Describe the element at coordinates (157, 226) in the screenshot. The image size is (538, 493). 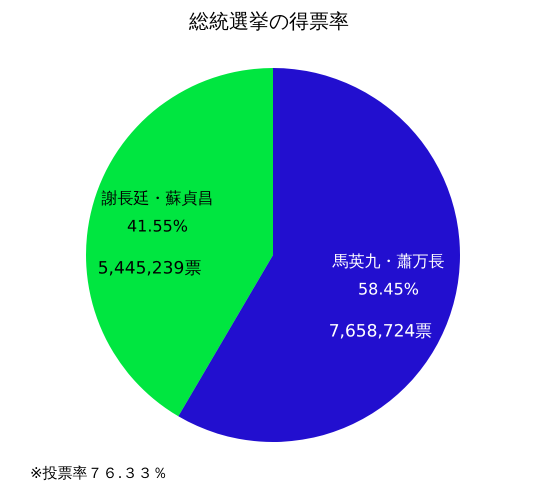
I see `data-label: 41.55%` at that location.